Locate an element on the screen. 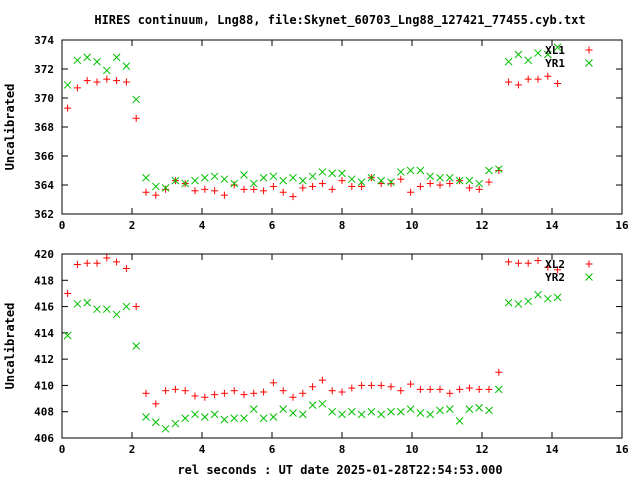 Image resolution: width=640 pixels, height=480 pixels. bottom-x-tick-label: 12 is located at coordinates (481, 449).